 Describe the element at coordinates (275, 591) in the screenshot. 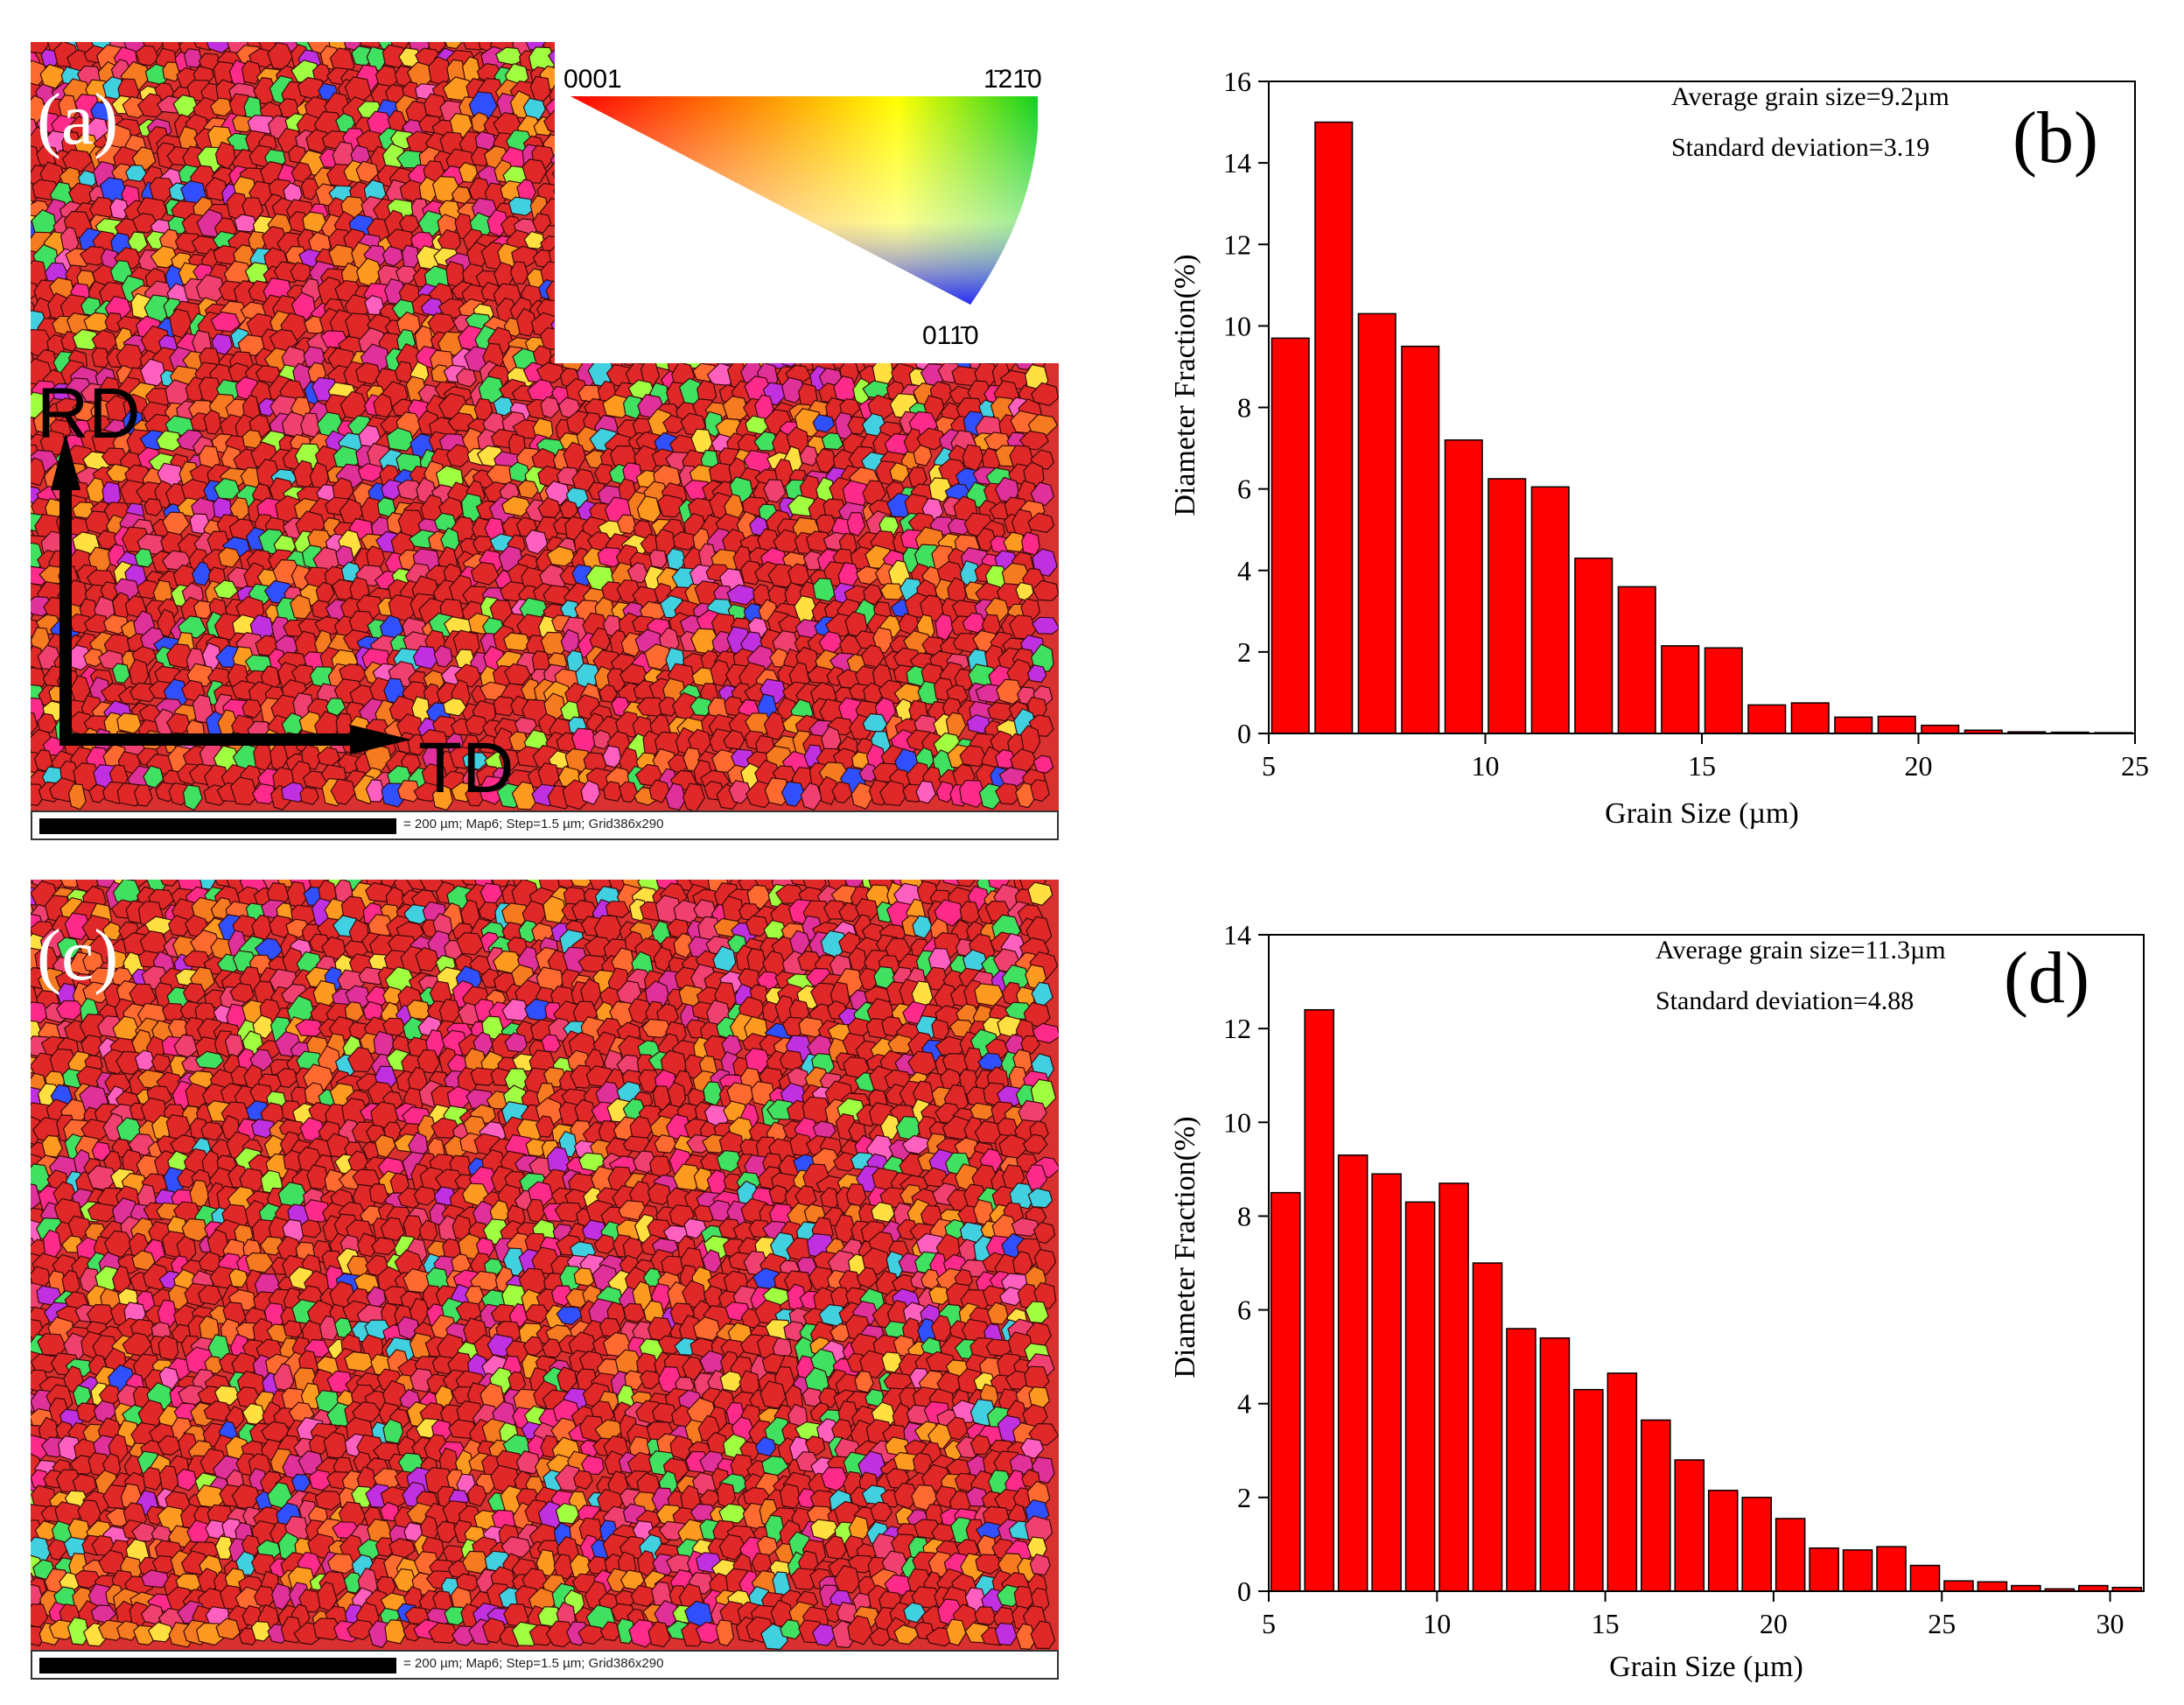

I see `rd-td-axes: RD TD` at that location.